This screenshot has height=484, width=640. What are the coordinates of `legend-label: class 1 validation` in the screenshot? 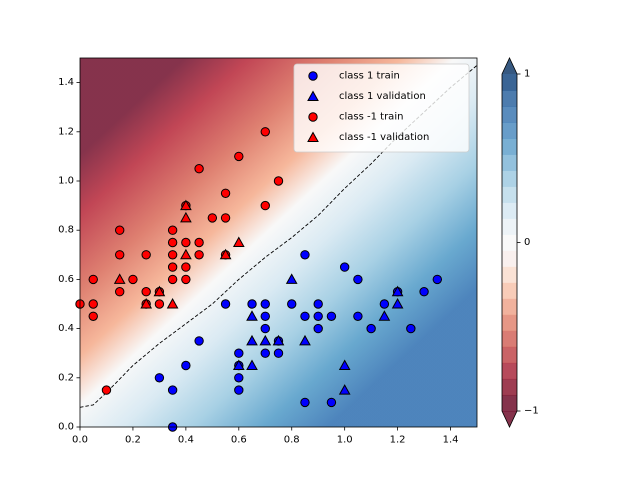 It's located at (382, 96).